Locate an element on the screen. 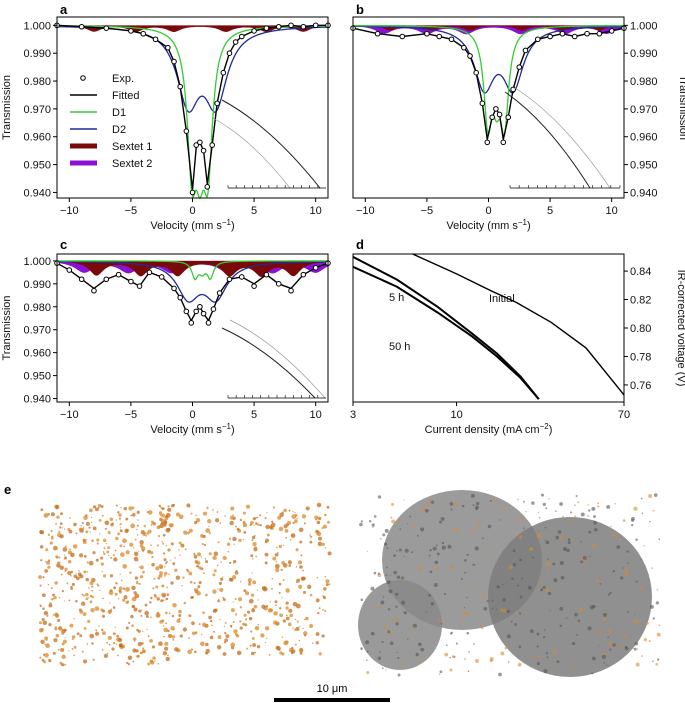 This screenshot has height=703, width=685. d1-line is located at coordinates (192, 270).